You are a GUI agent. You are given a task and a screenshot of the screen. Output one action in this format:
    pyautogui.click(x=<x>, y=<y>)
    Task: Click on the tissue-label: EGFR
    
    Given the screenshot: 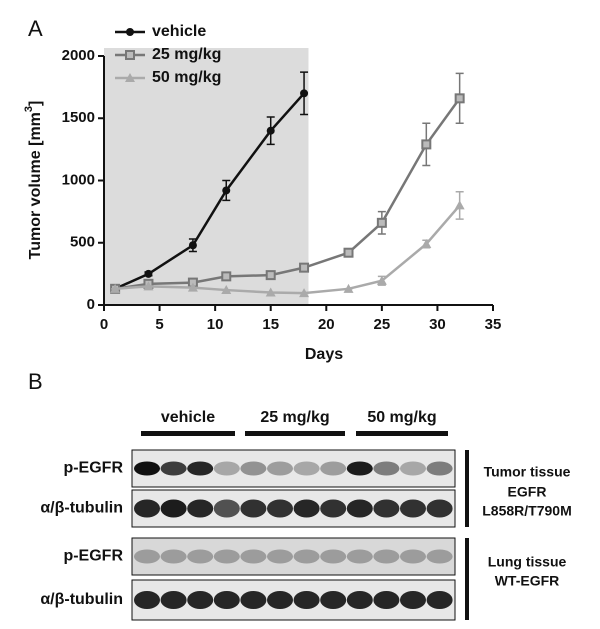 What is the action you would take?
    pyautogui.click(x=527, y=492)
    